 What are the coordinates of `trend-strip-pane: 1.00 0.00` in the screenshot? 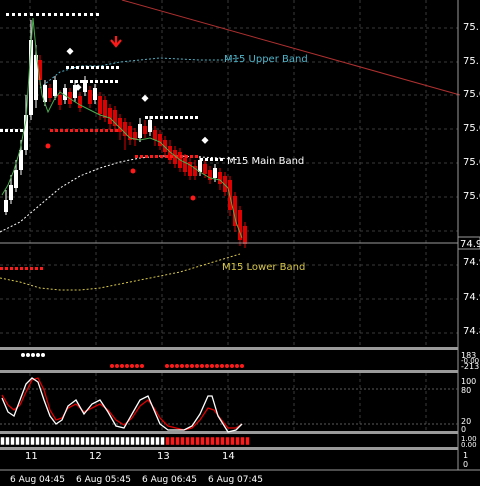 It's located at (238, 442).